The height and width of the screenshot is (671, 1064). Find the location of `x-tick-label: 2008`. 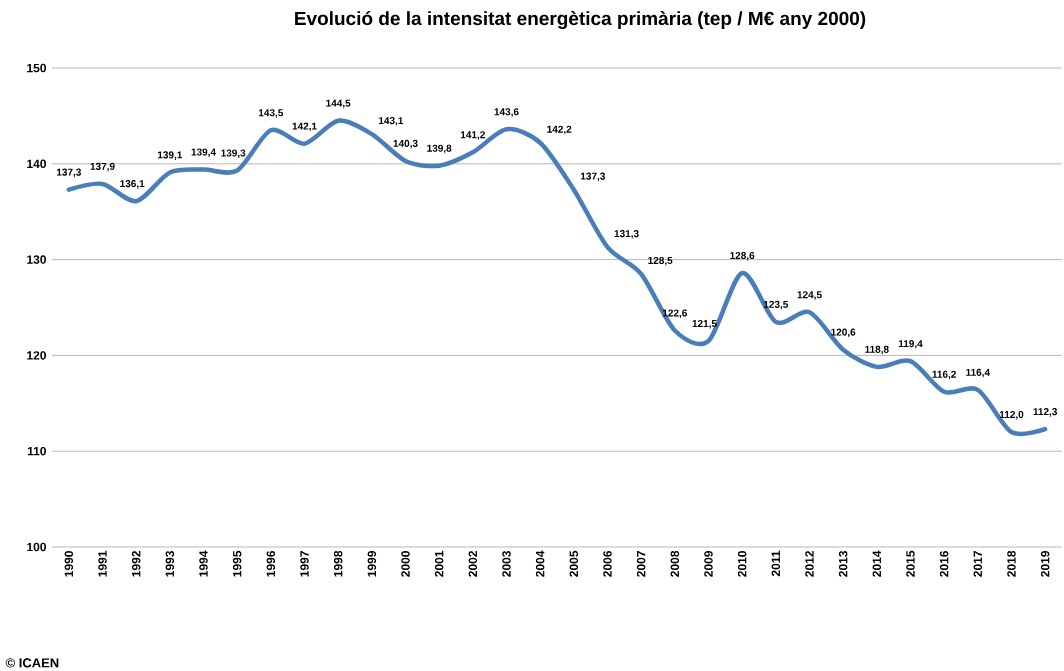

x-tick-label: 2008 is located at coordinates (675, 563).